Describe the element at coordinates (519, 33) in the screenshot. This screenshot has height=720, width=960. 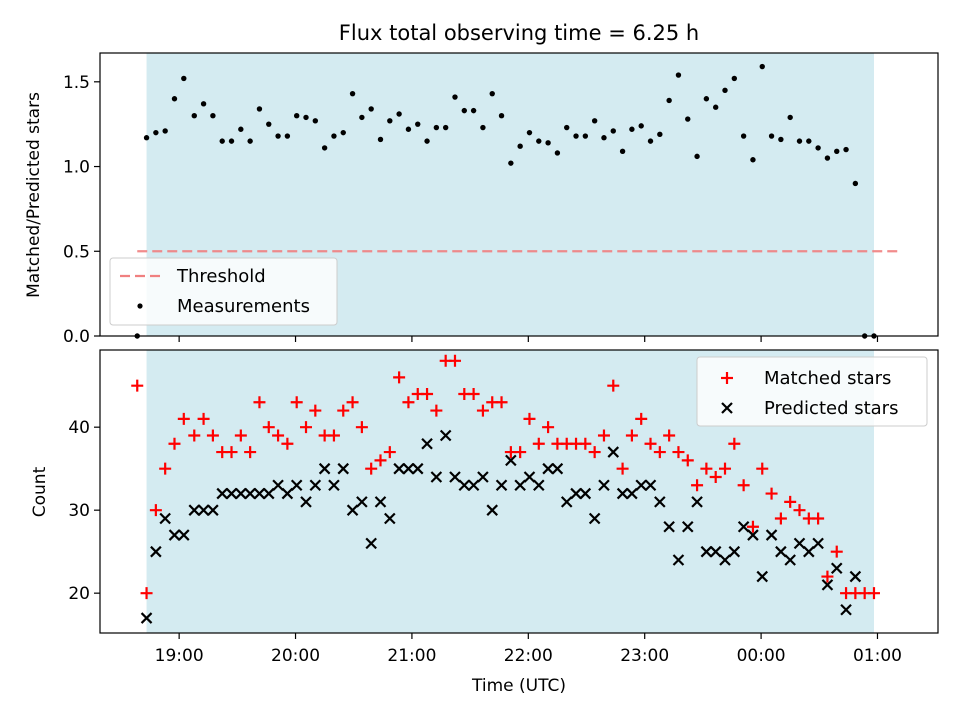
I see `top-chart-title: Flux total observing time = 6.25 h` at that location.